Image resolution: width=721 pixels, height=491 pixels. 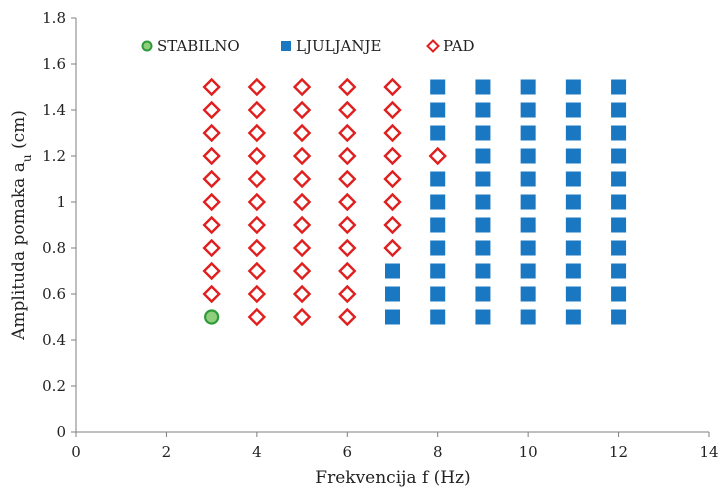 What do you see at coordinates (618, 452) in the screenshot?
I see `x-tick-label: 12` at bounding box center [618, 452].